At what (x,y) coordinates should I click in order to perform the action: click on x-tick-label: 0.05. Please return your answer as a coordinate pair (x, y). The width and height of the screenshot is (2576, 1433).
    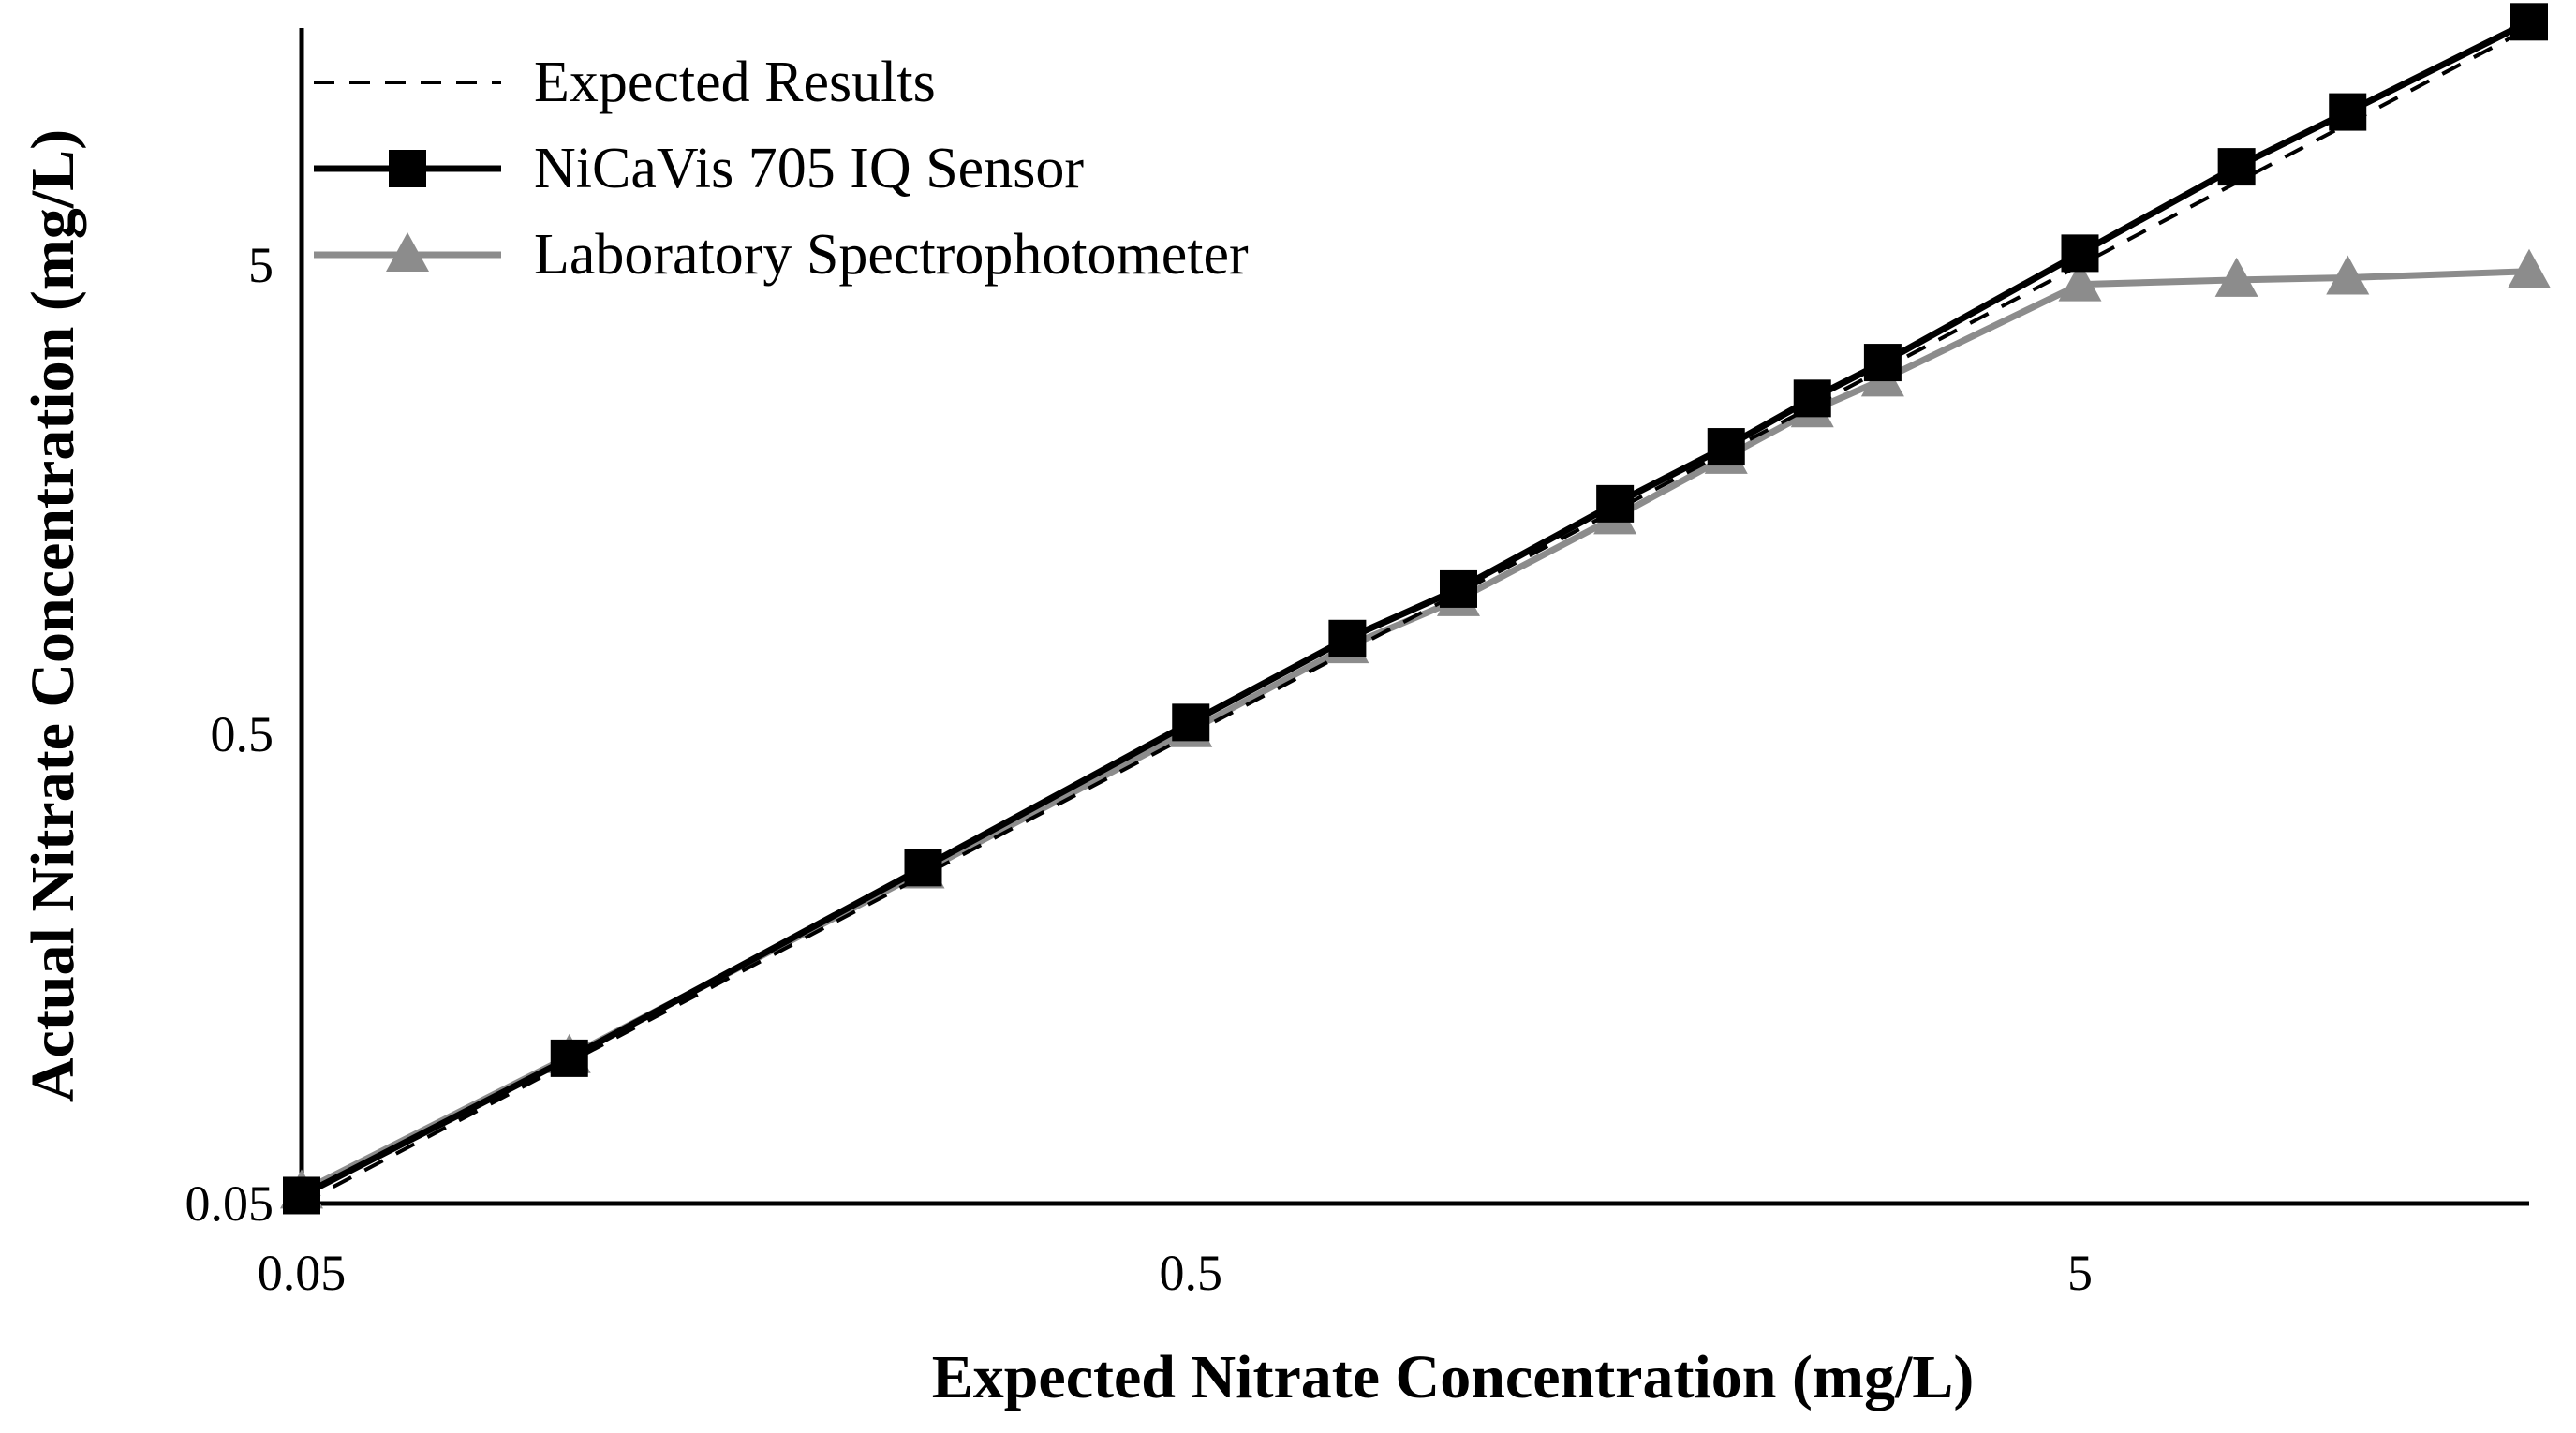
    Looking at the image, I should click on (303, 1273).